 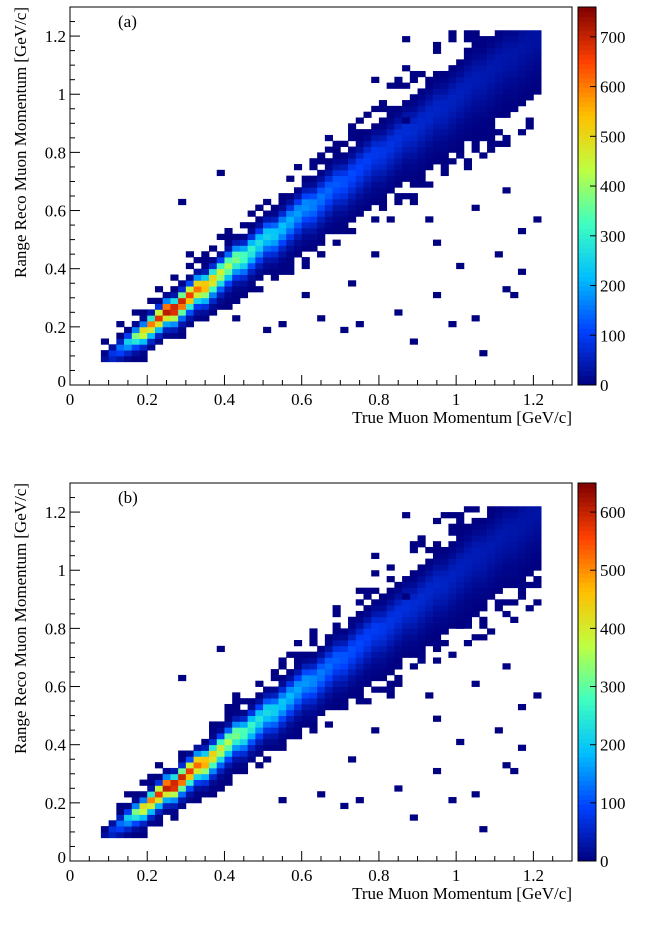 What do you see at coordinates (147, 399) in the screenshot?
I see `x-tick-label-a: 0.2` at bounding box center [147, 399].